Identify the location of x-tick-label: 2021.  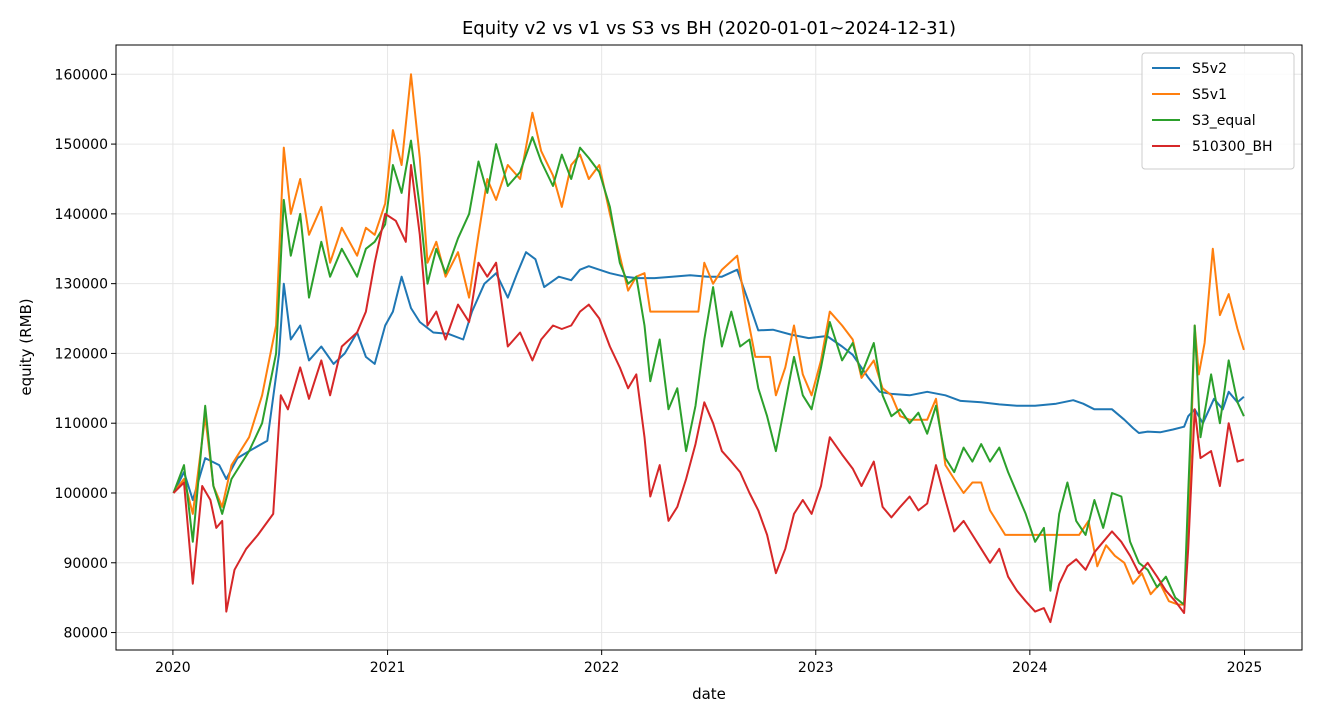
(388, 668).